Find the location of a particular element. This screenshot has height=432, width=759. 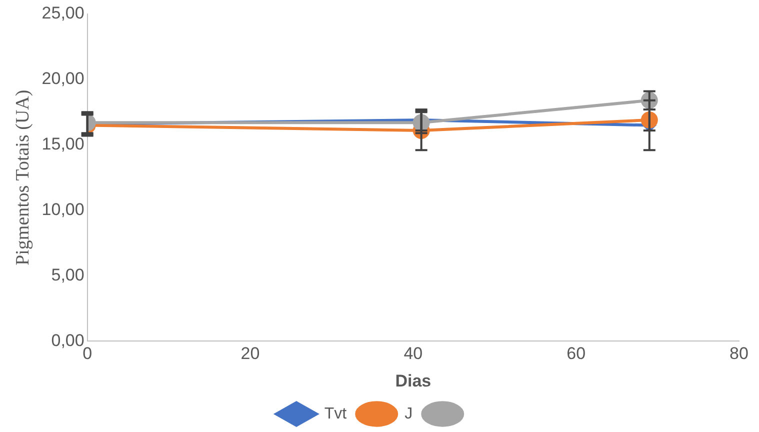

x-tick-label: 40 is located at coordinates (413, 354).